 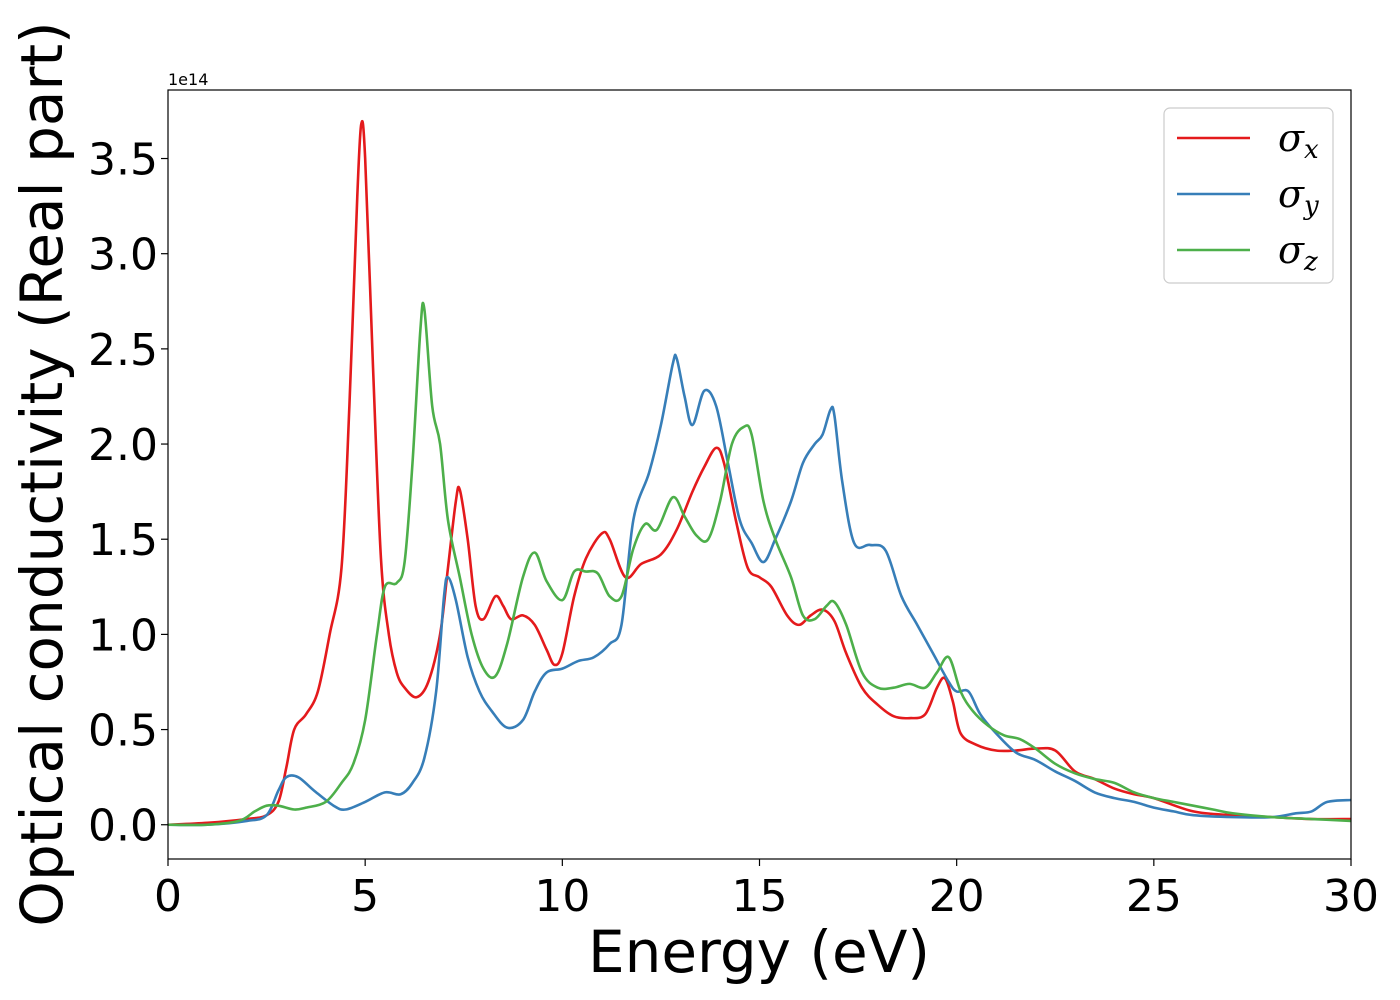 I want to click on legend-label-y: σy, so click(x=1298, y=196).